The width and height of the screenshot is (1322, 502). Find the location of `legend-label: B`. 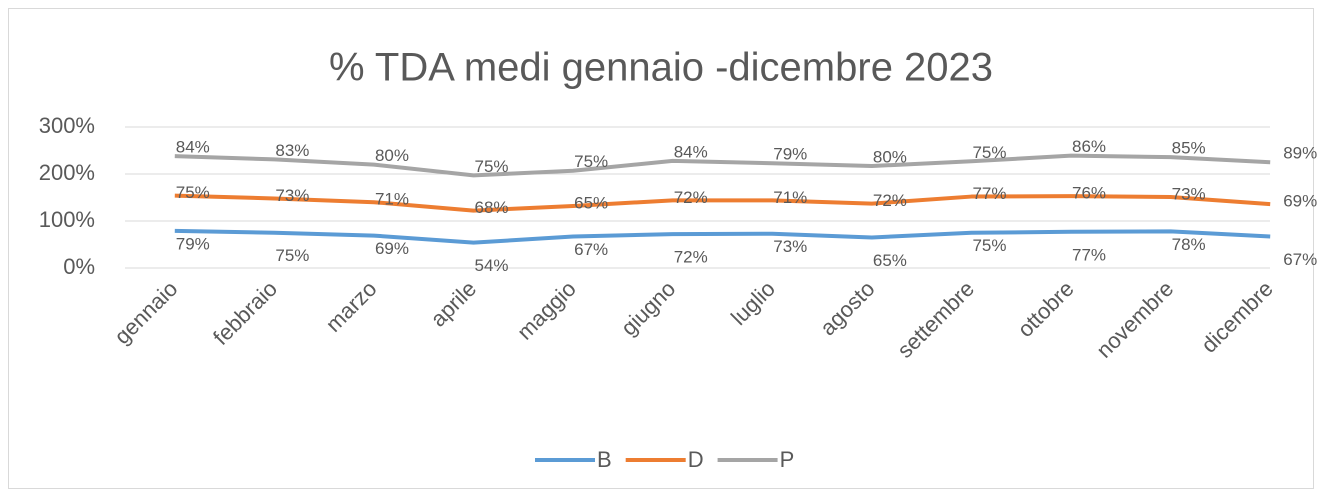

legend-label: B is located at coordinates (604, 459).